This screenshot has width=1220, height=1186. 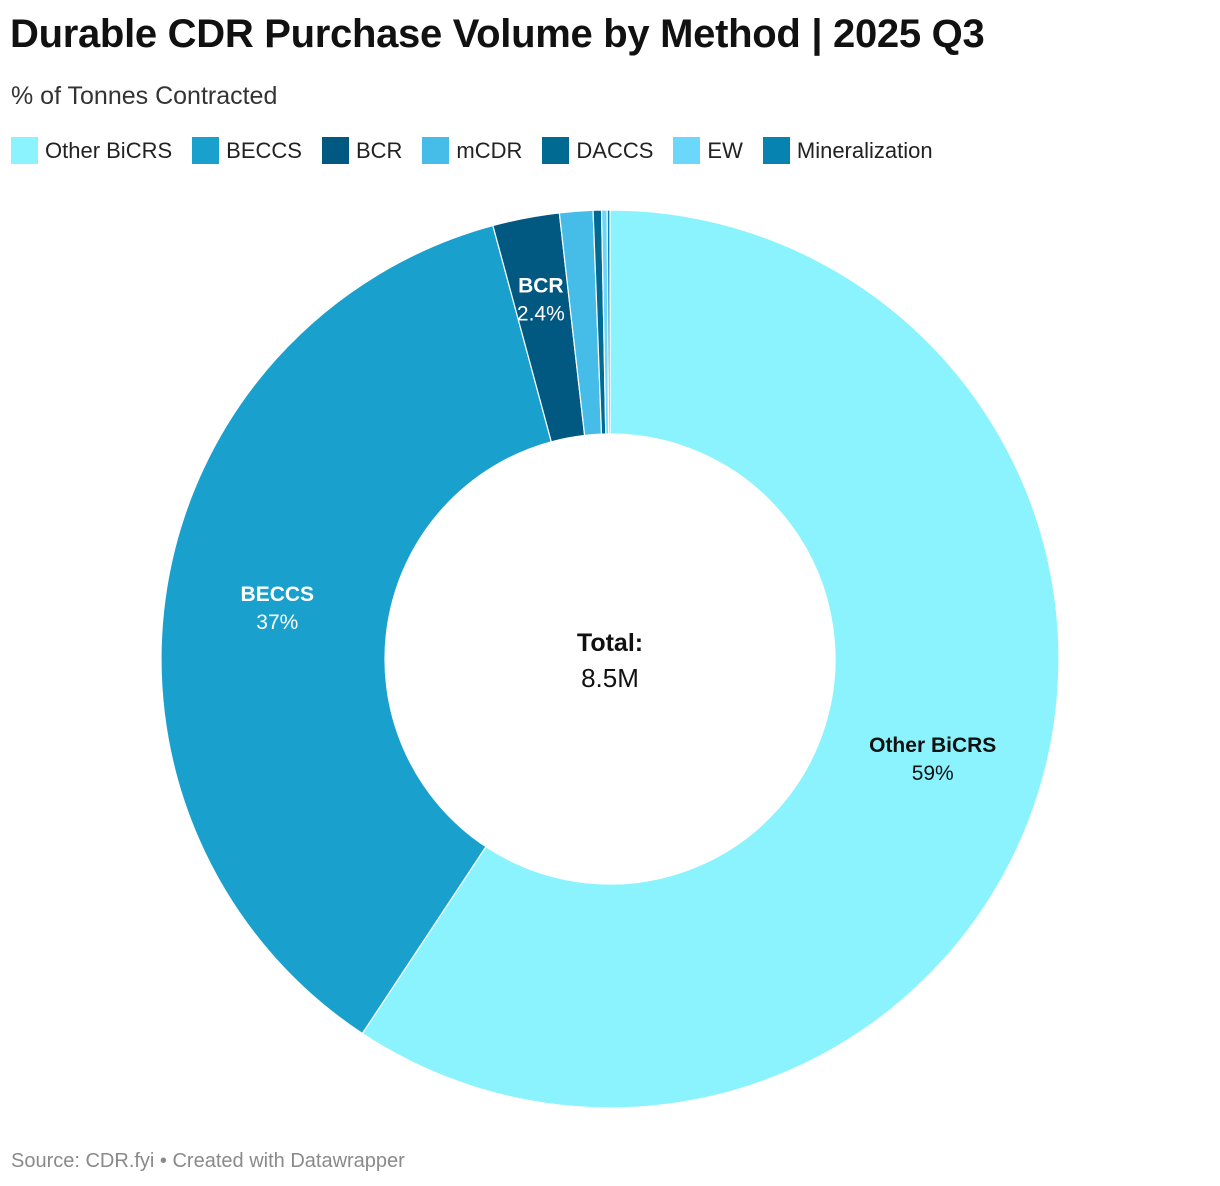 I want to click on legend-item-mcdr: mCDR, so click(x=472, y=150).